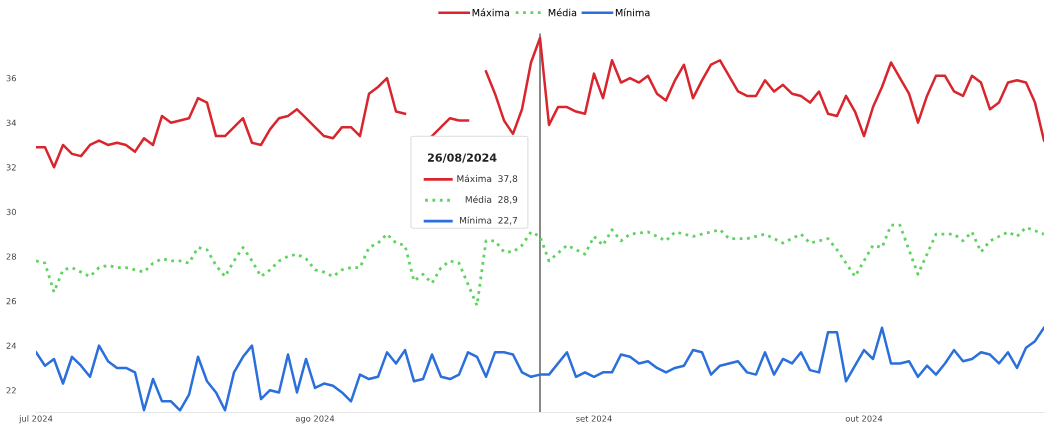 Image resolution: width=1048 pixels, height=425 pixels. Describe the element at coordinates (35, 419) in the screenshot. I see `x-tick-label: jul 2024` at that location.